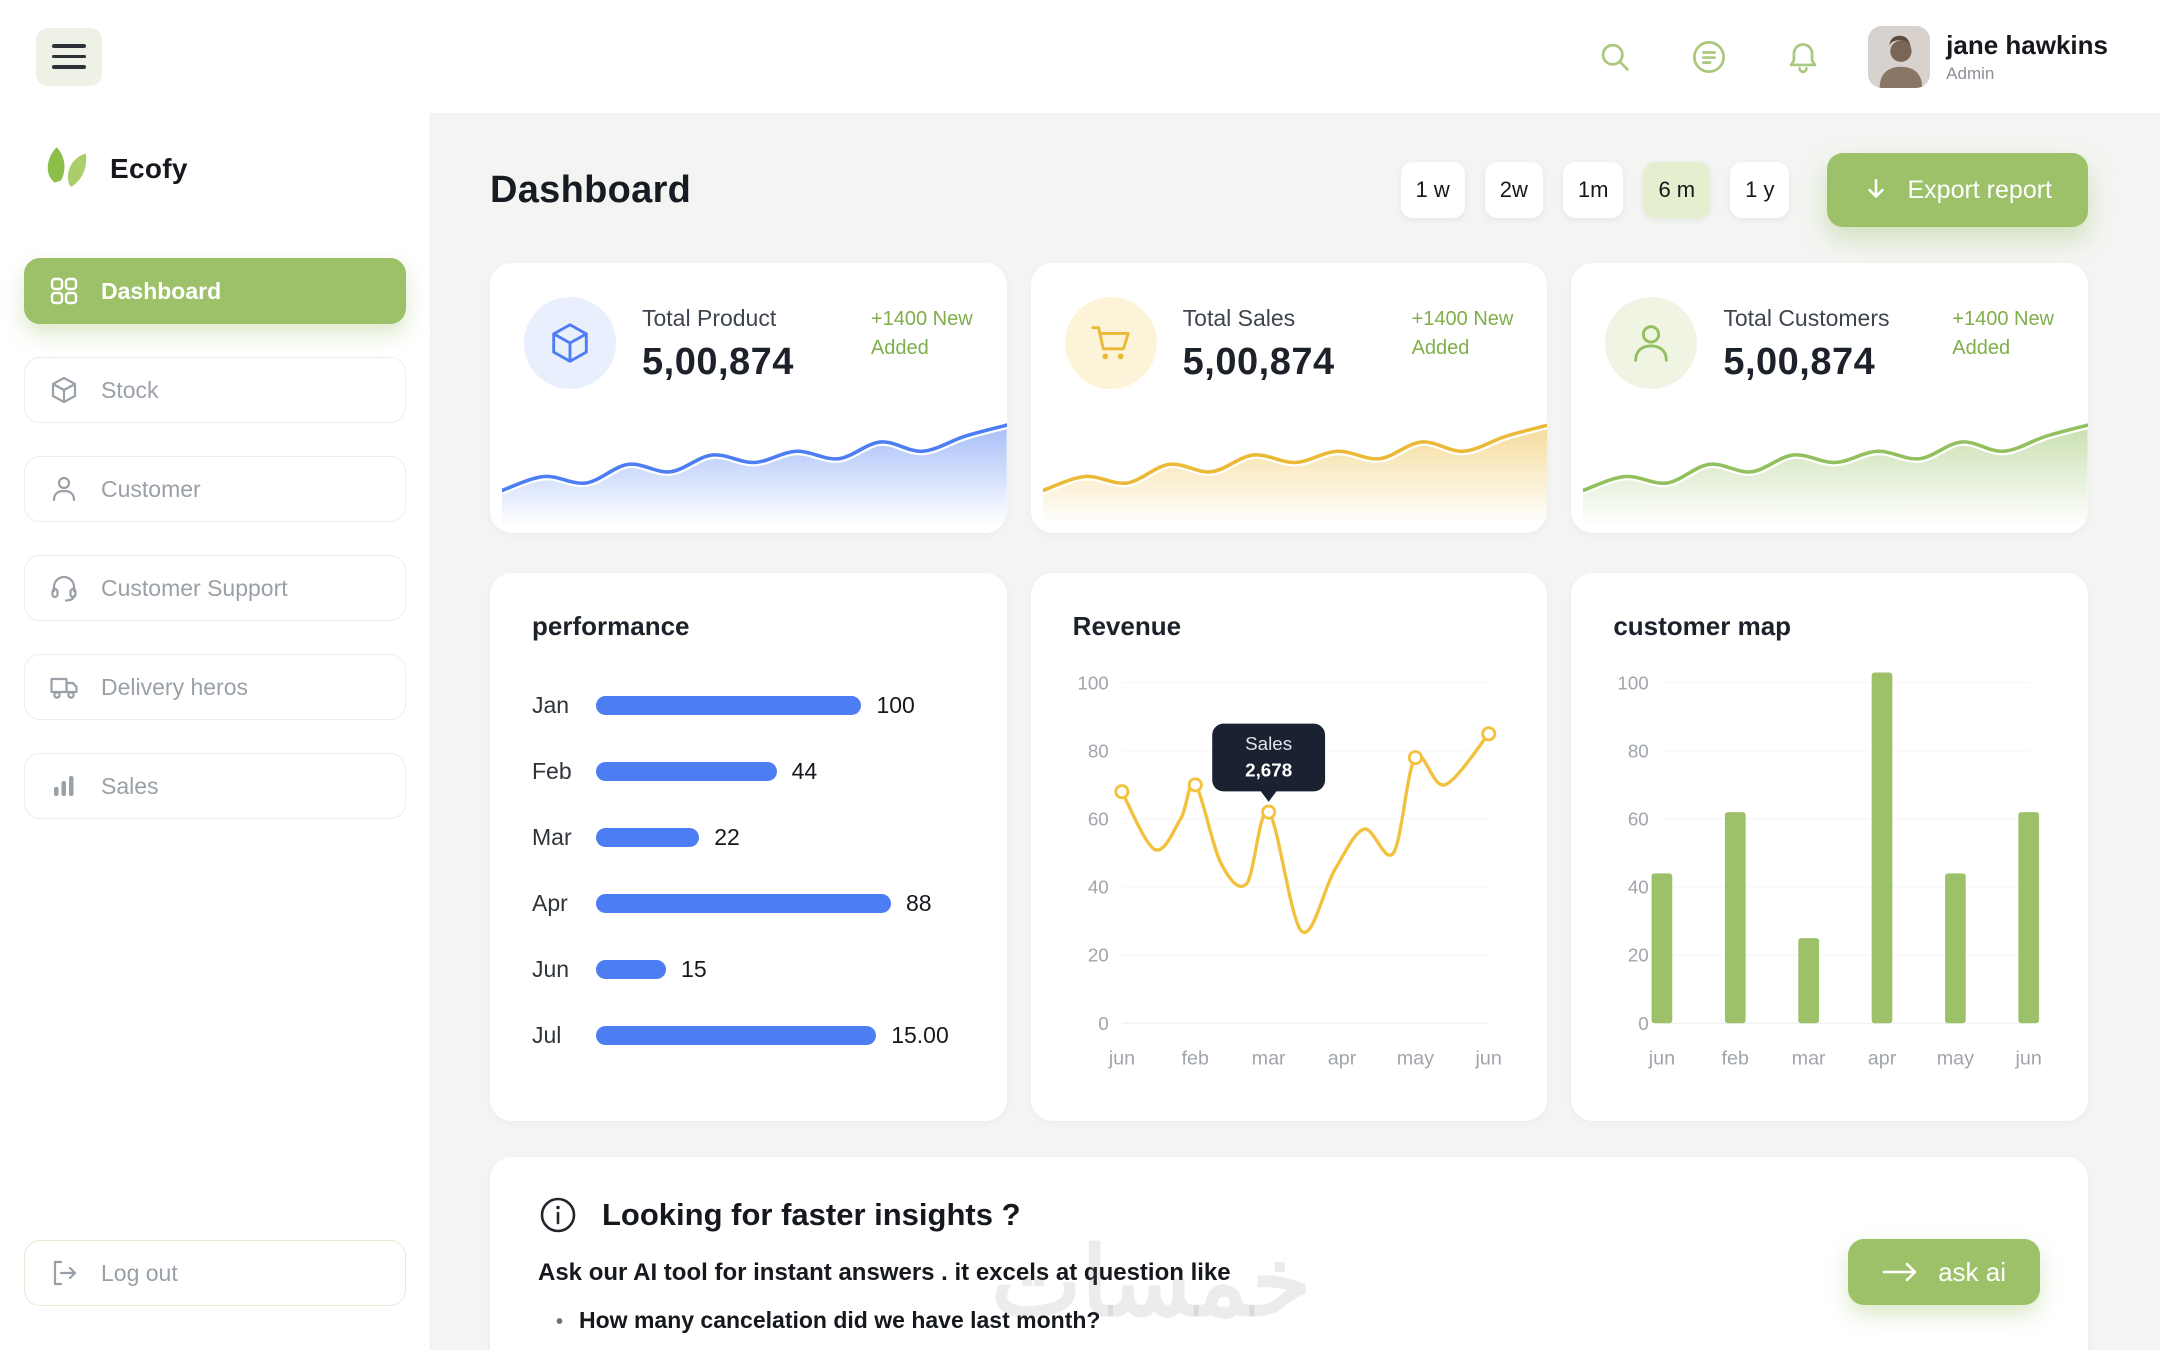 The height and width of the screenshot is (1350, 2160). Describe the element at coordinates (215, 538) in the screenshot. I see `sidebar-nav: Dashboard Stock Customer` at that location.